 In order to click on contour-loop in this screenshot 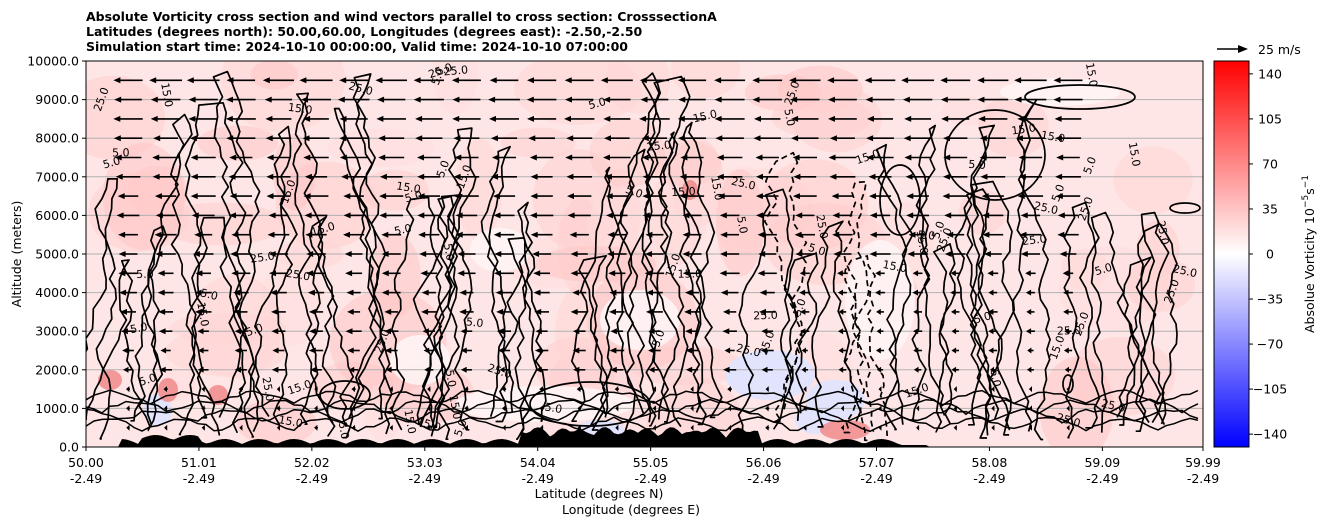, I will do `click(1185, 208)`.